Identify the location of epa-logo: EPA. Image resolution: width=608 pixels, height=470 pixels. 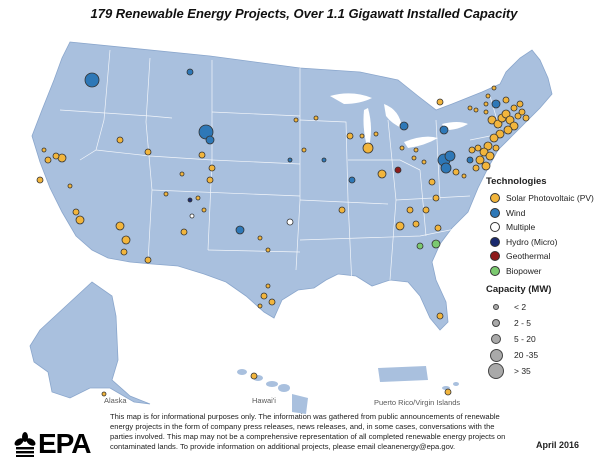
(52, 444).